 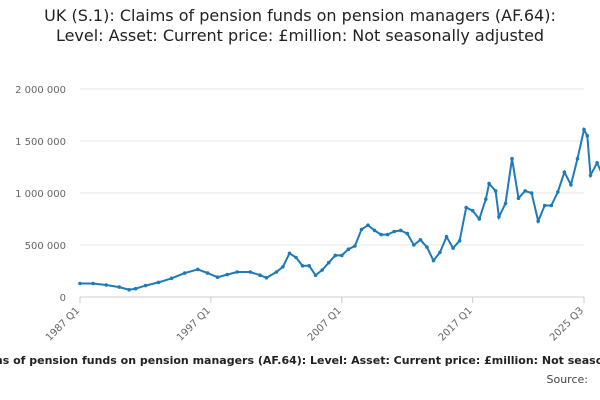 I want to click on y-axis-ticks: 0 500 000 1 000 000 1 500 000 2 000 000, so click(x=40, y=194).